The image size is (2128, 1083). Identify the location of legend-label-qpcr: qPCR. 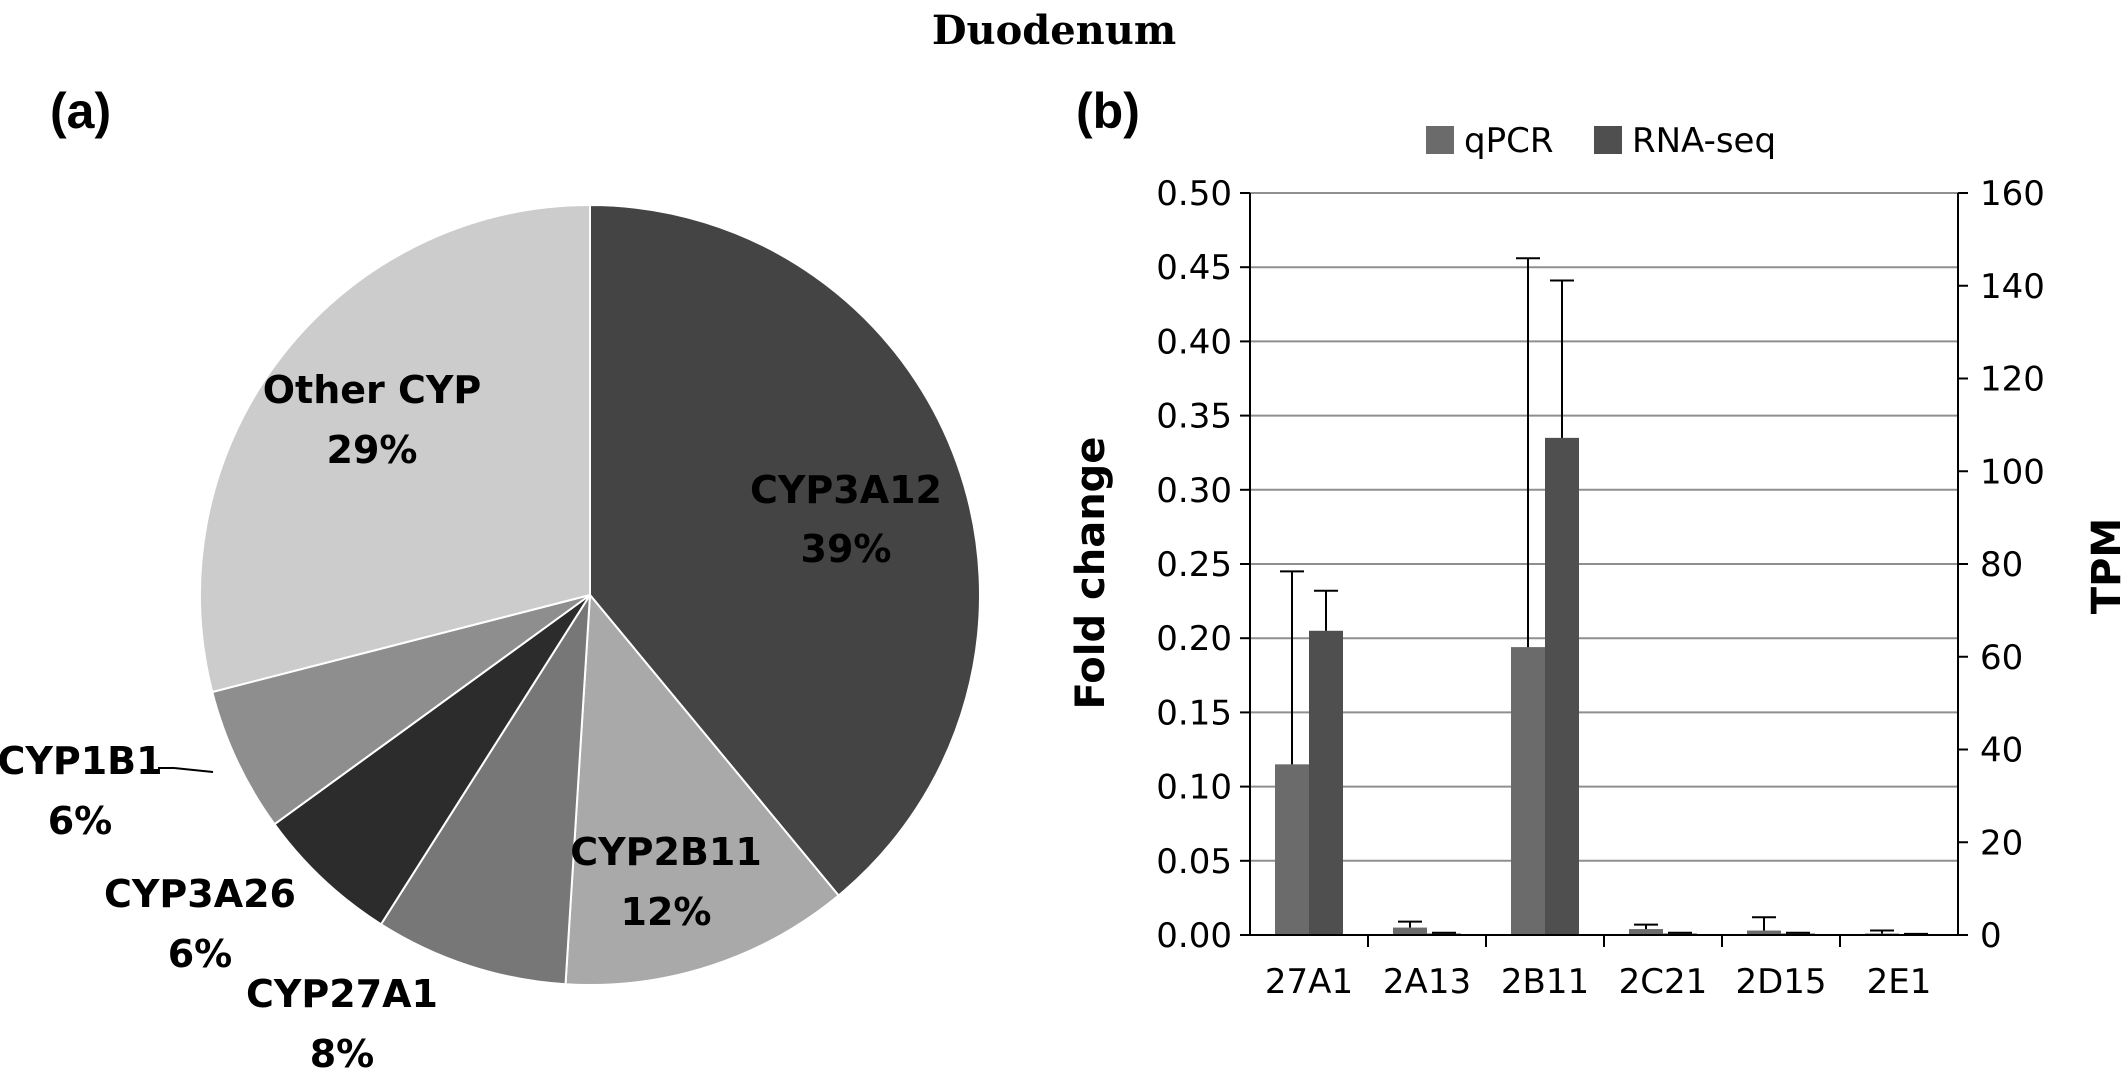
(1508, 141).